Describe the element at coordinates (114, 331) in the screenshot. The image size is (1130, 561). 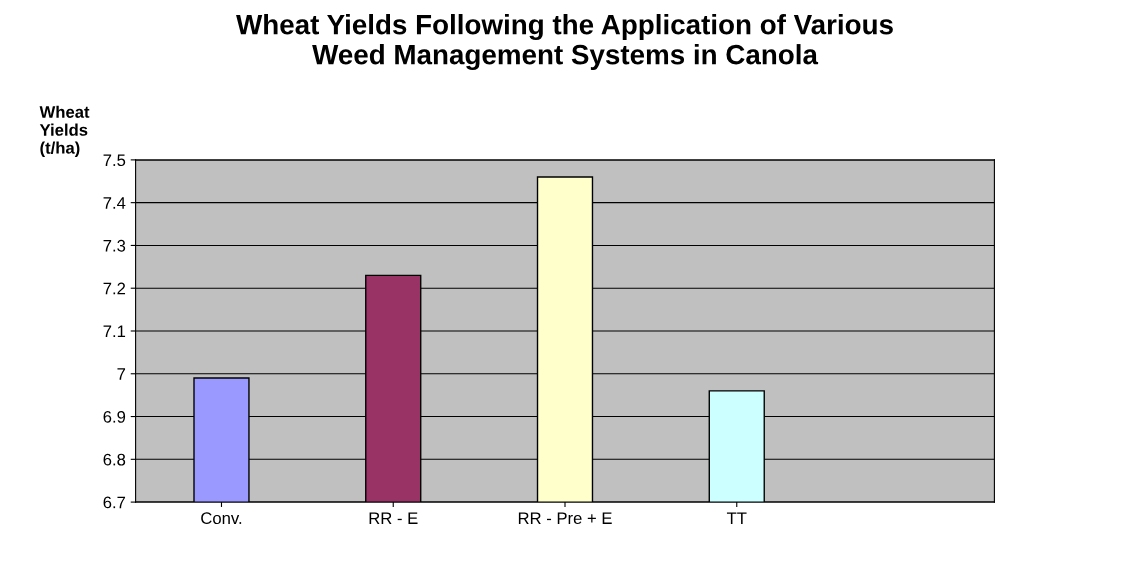
I see `y-tick-label: 7.1` at that location.